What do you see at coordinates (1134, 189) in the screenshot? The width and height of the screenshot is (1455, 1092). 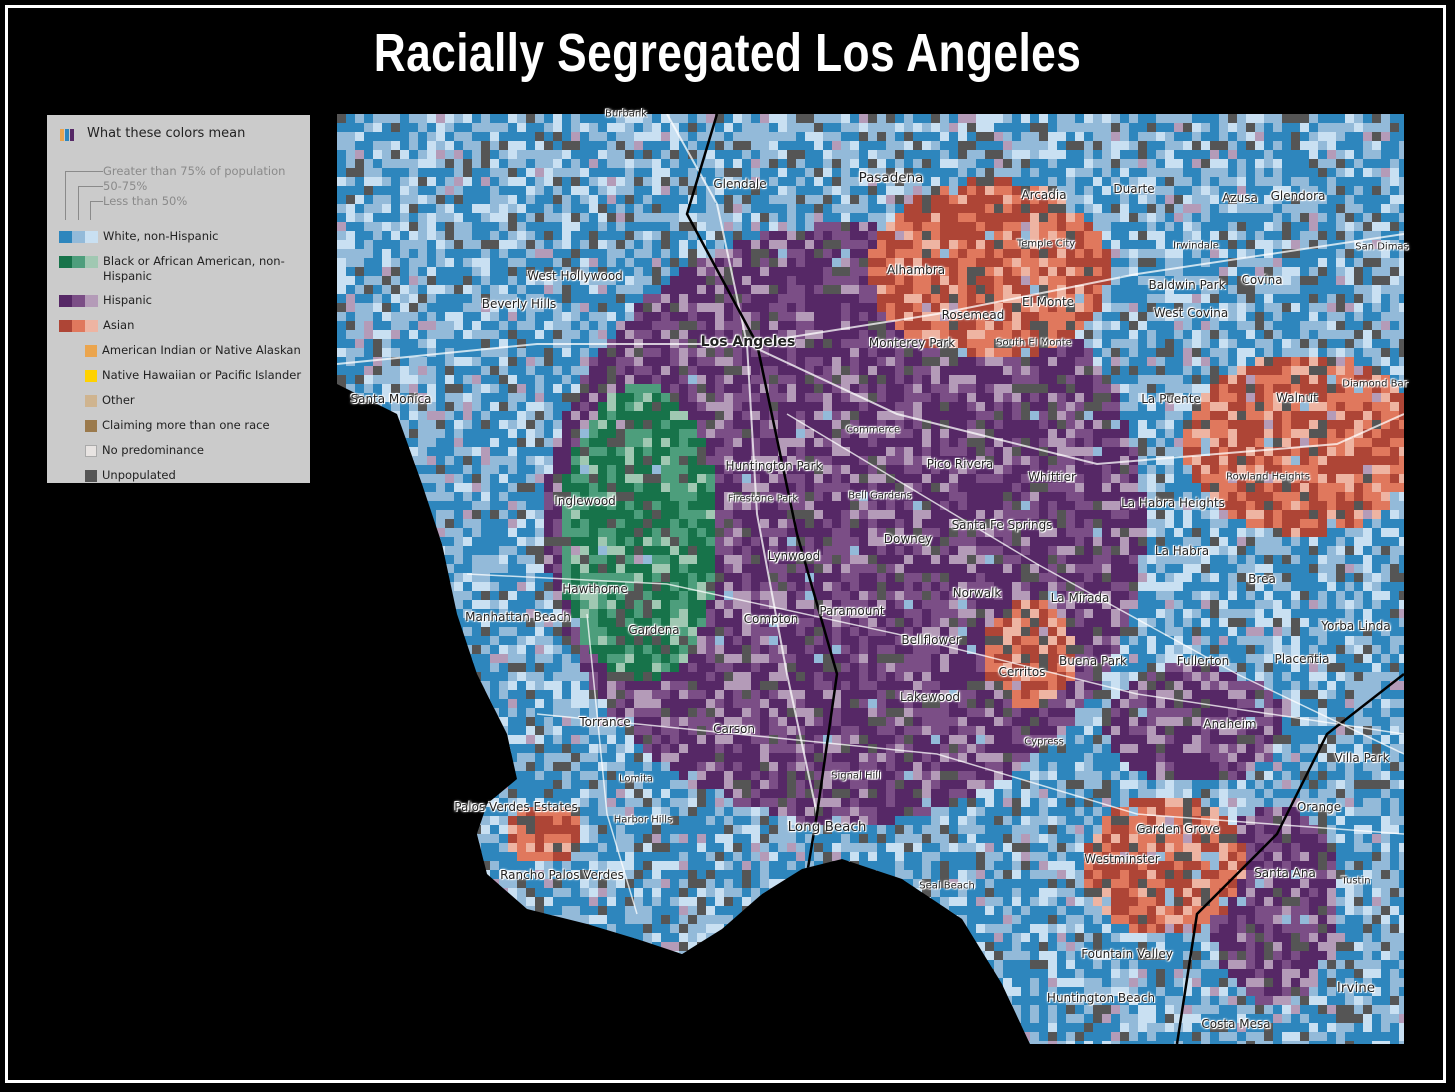 I see `place-label-duarte: Duarte` at bounding box center [1134, 189].